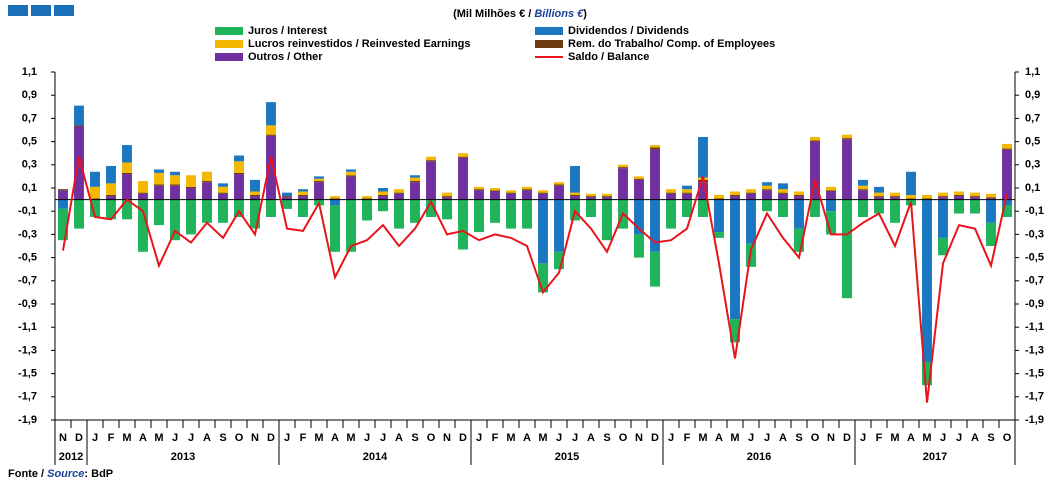  I want to click on y2-tick-label: -1,9, so click(1034, 420).